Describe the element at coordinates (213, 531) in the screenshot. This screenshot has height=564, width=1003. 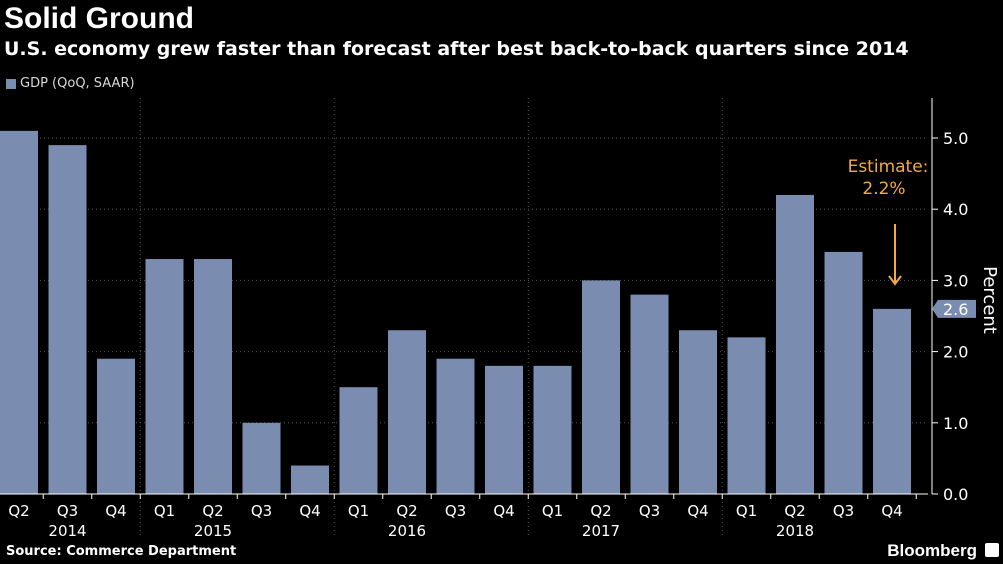
I see `year-label: 2015` at that location.